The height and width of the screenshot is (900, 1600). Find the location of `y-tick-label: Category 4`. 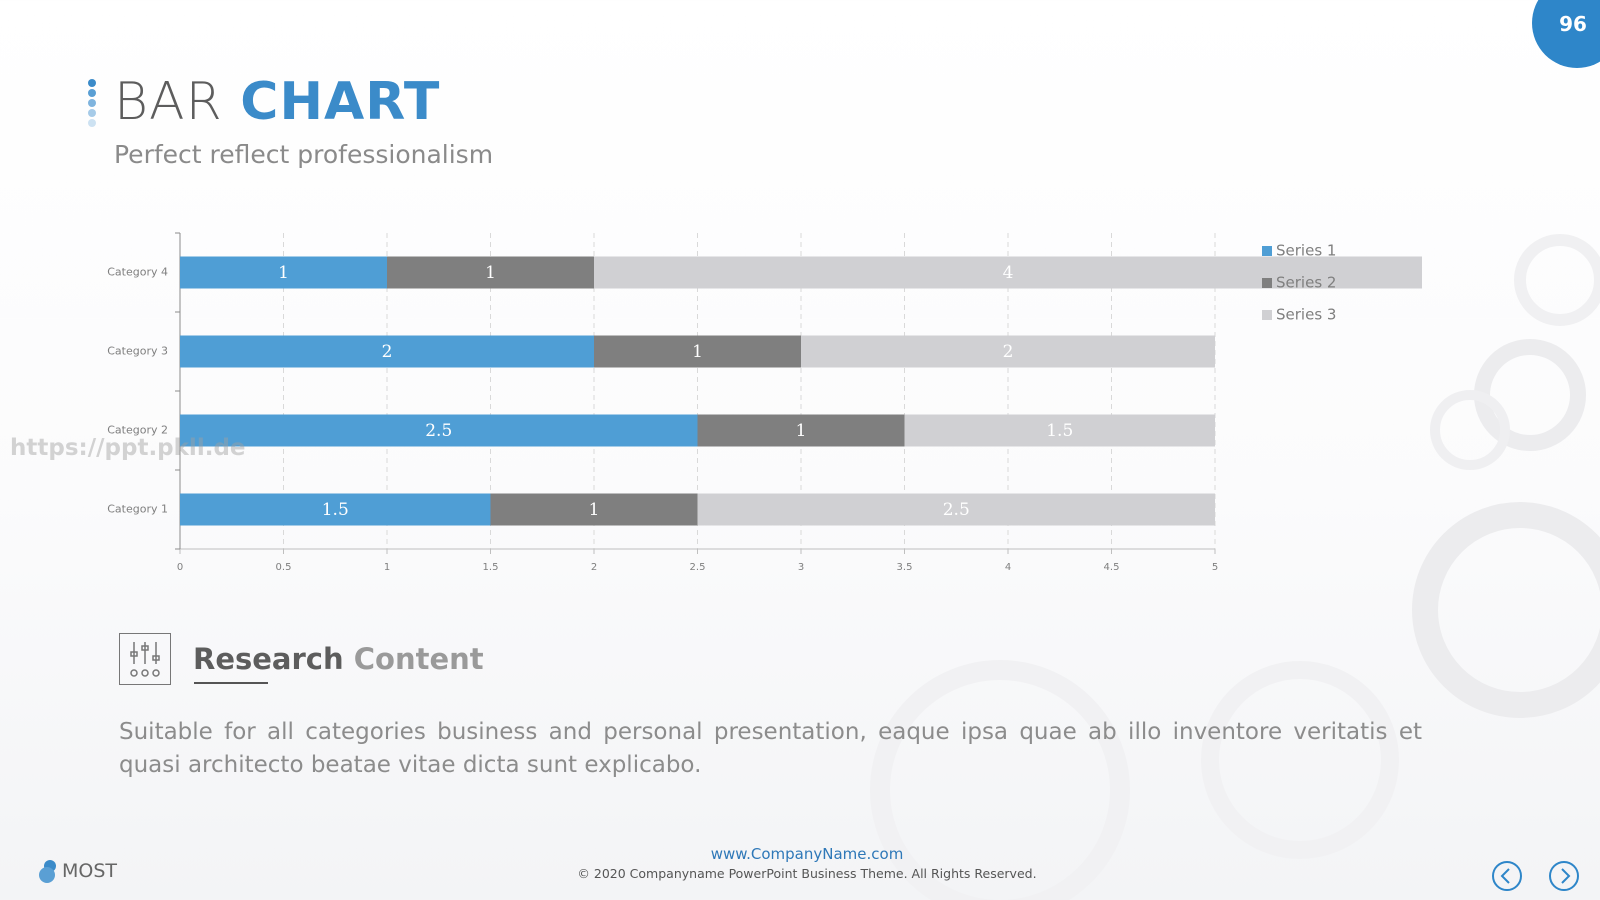

y-tick-label: Category 4 is located at coordinates (137, 272).